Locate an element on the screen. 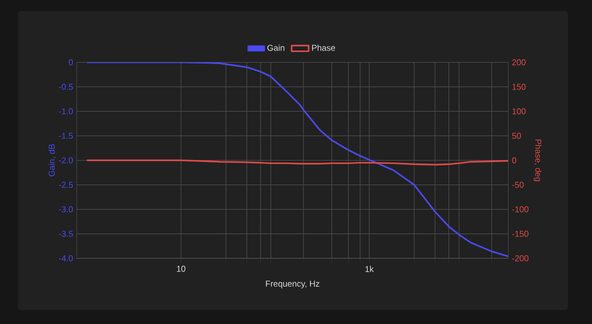 Image resolution: width=592 pixels, height=324 pixels. x-tick-label: 1k is located at coordinates (369, 269).